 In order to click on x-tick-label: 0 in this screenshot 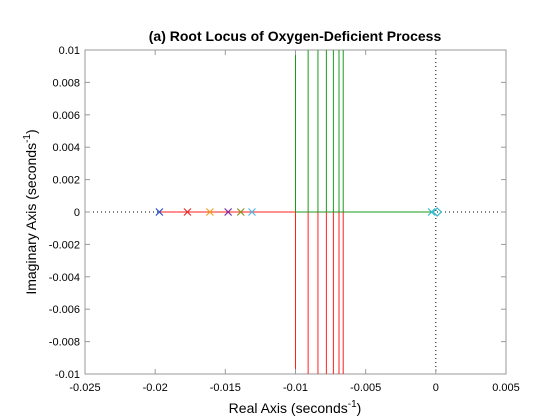, I will do `click(436, 388)`.